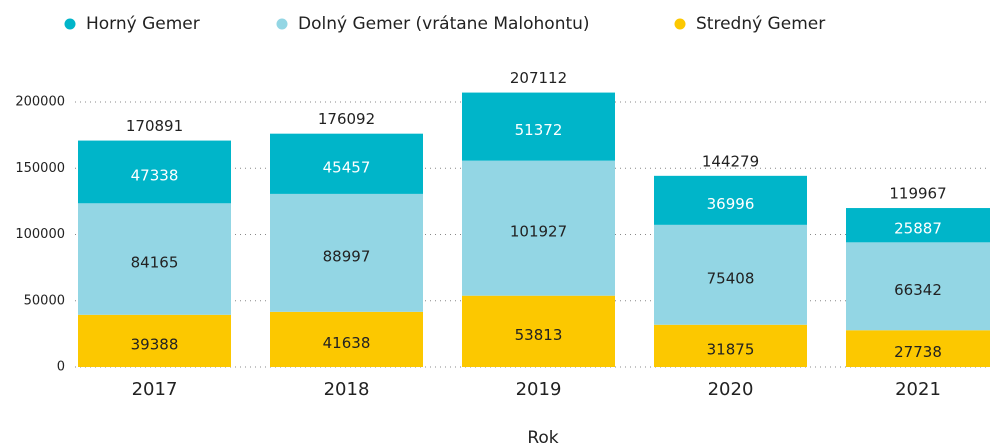 Image resolution: width=990 pixels, height=448 pixels. I want to click on legend-label: Horný Gemer, so click(143, 24).